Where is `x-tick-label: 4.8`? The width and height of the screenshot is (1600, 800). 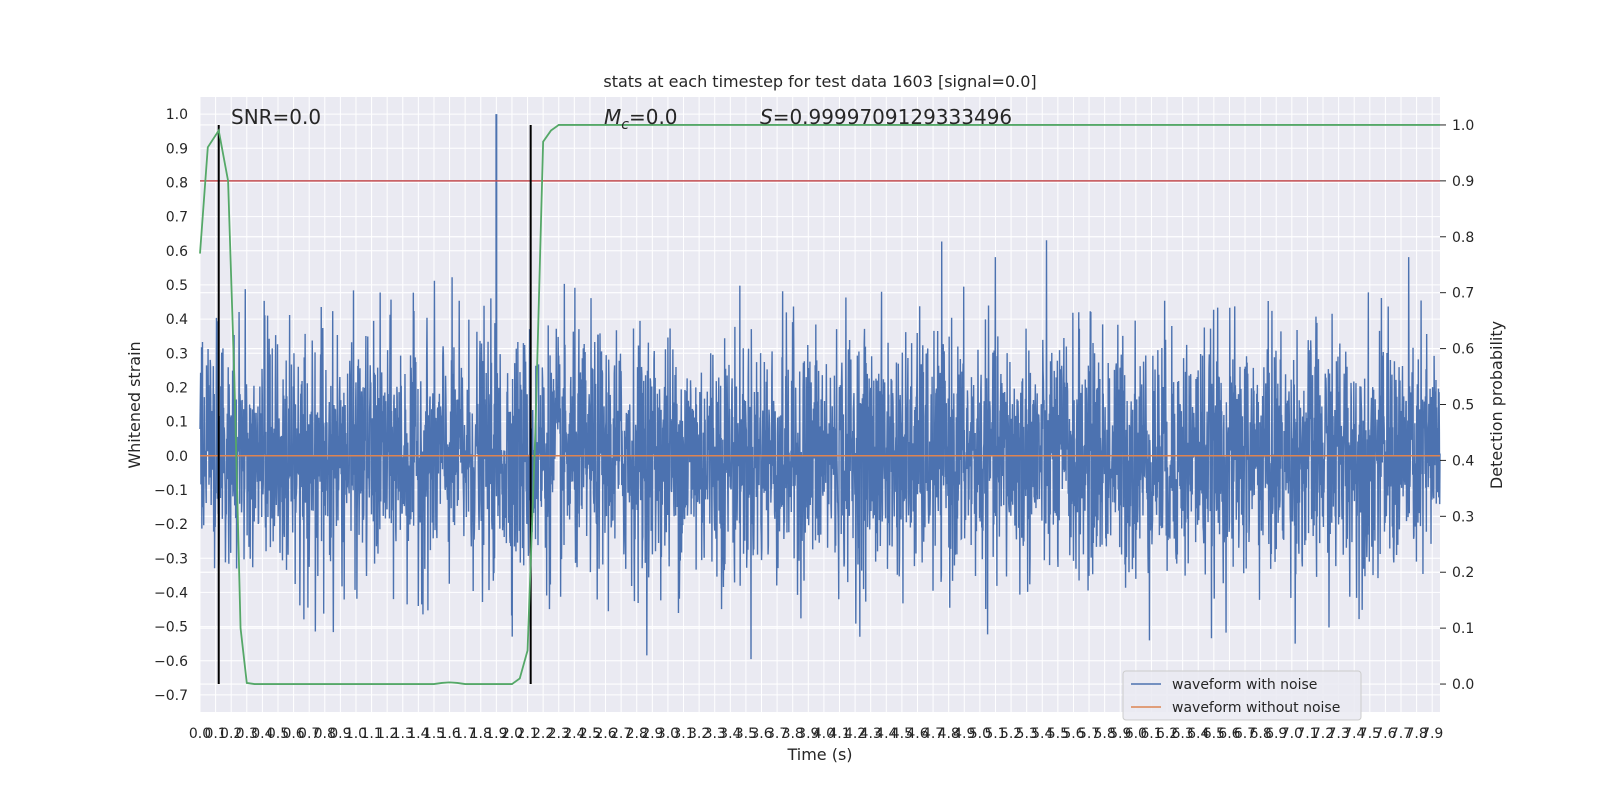
x-tick-label: 4.8 is located at coordinates (949, 734).